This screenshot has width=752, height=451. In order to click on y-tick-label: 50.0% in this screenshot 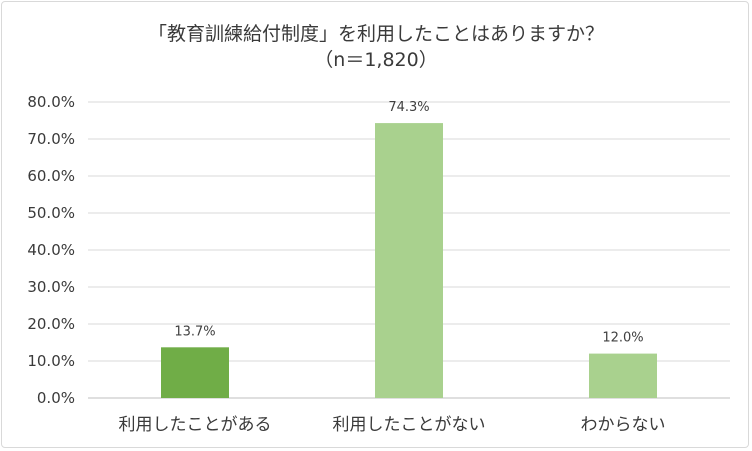, I will do `click(51, 213)`.